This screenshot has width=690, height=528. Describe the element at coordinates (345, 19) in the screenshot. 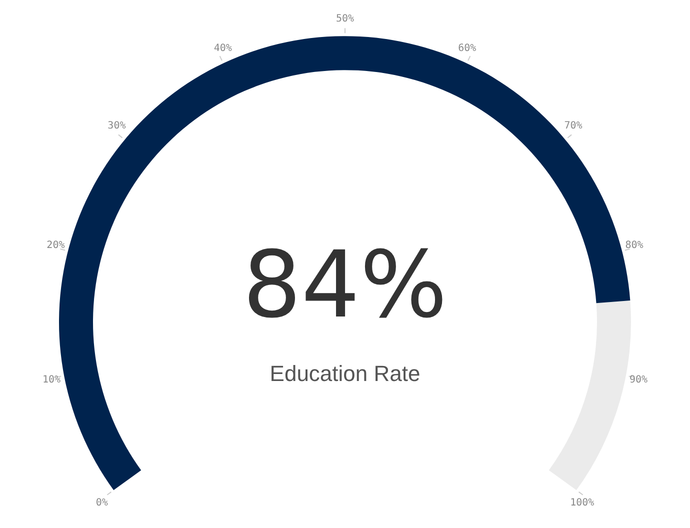

I see `text: 50%` at that location.